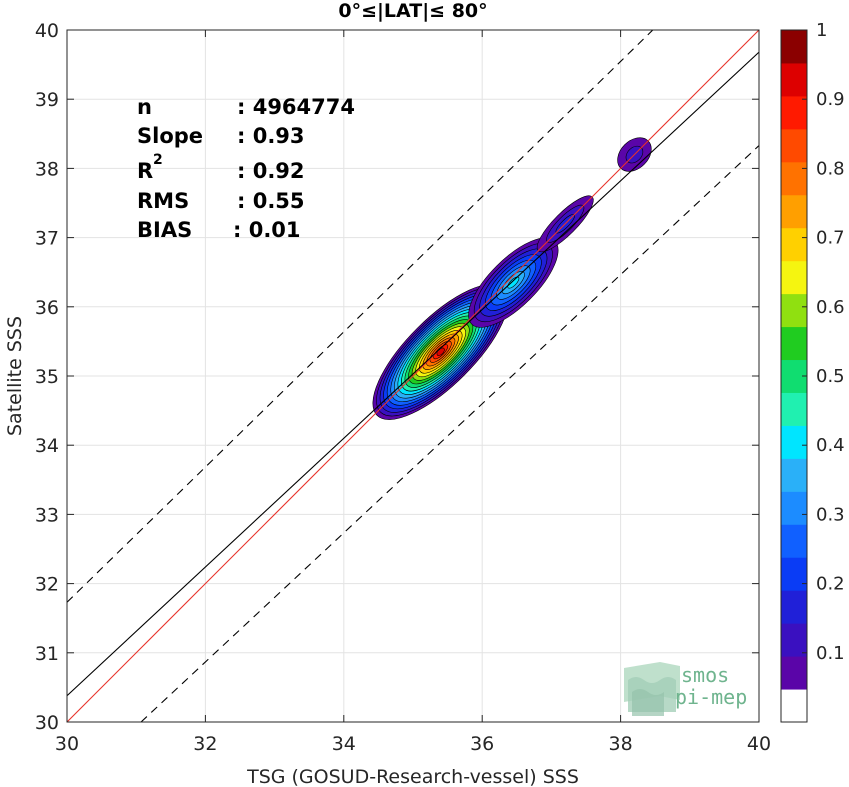 Image resolution: width=849 pixels, height=787 pixels. What do you see at coordinates (344, 744) in the screenshot?
I see `x-tick-label-2: 34` at bounding box center [344, 744].